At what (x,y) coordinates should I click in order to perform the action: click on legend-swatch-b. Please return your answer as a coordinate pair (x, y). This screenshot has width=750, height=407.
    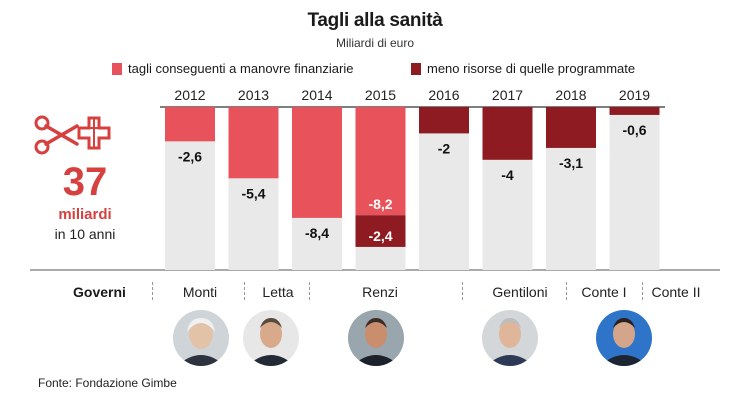
    Looking at the image, I should click on (416, 68).